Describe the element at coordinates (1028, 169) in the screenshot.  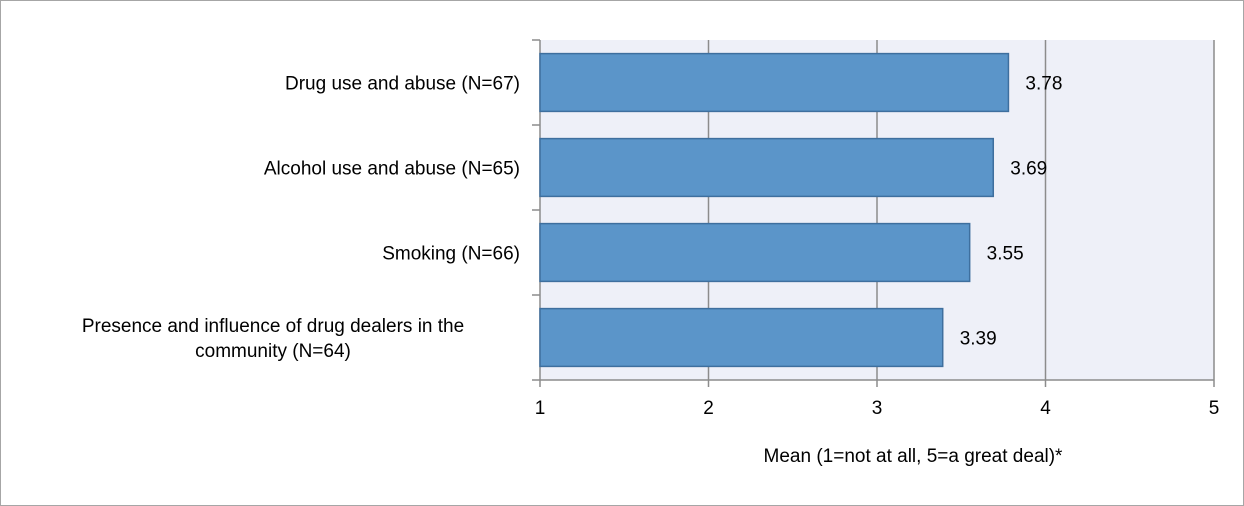
I see `data-label: 3.69` at that location.